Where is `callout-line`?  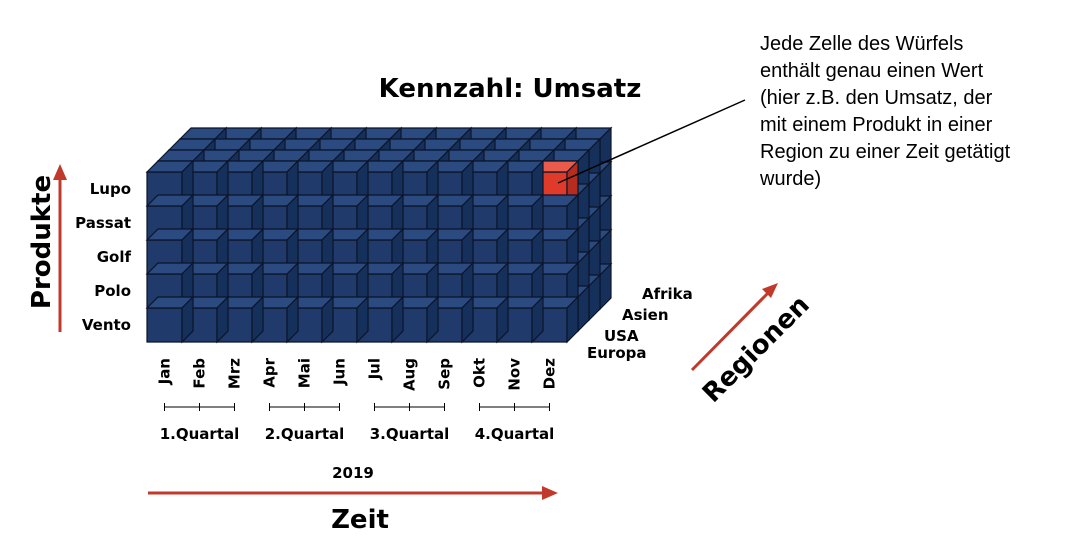 callout-line is located at coordinates (651, 141).